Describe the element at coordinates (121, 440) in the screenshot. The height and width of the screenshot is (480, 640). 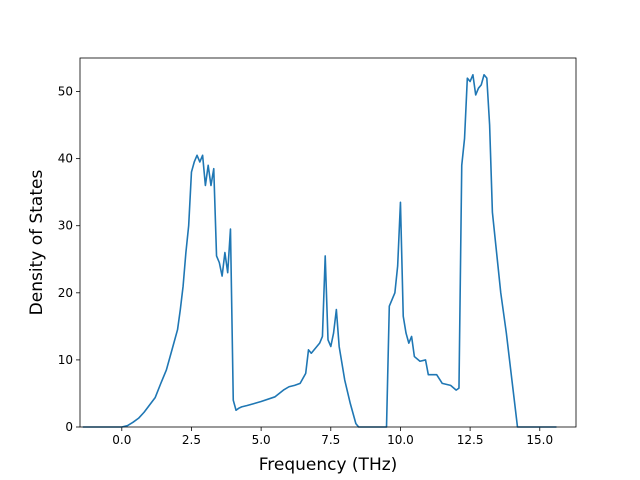
I see `x-tick-label: 0.0` at that location.